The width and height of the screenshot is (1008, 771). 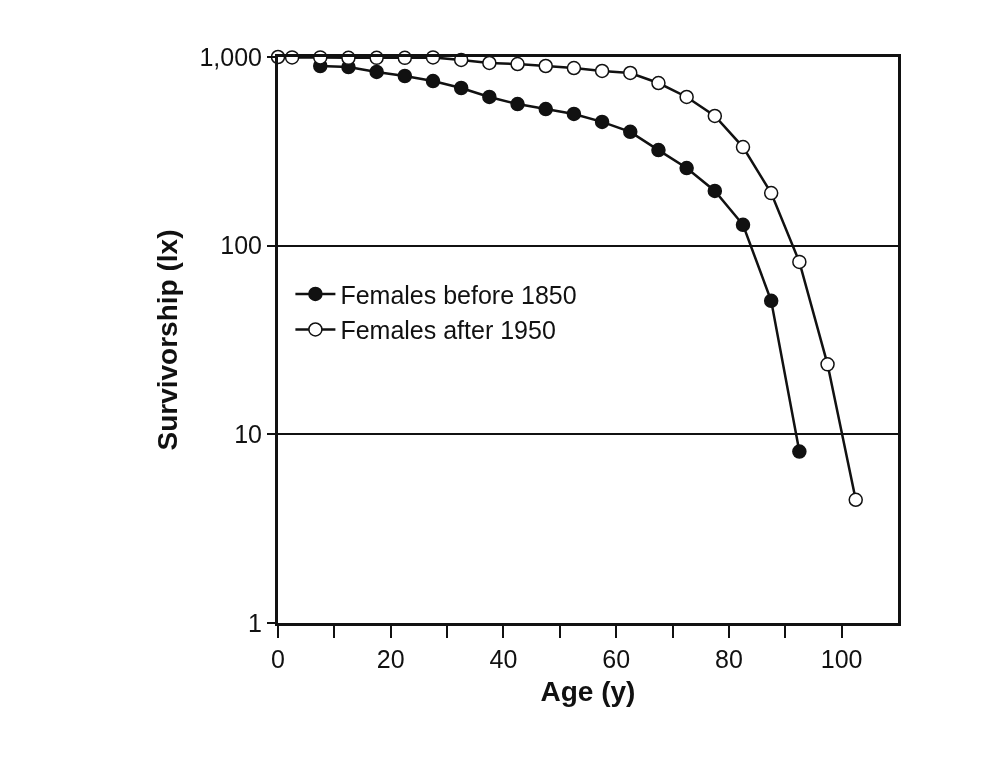 What do you see at coordinates (390, 659) in the screenshot?
I see `x-tick-label: 20` at bounding box center [390, 659].